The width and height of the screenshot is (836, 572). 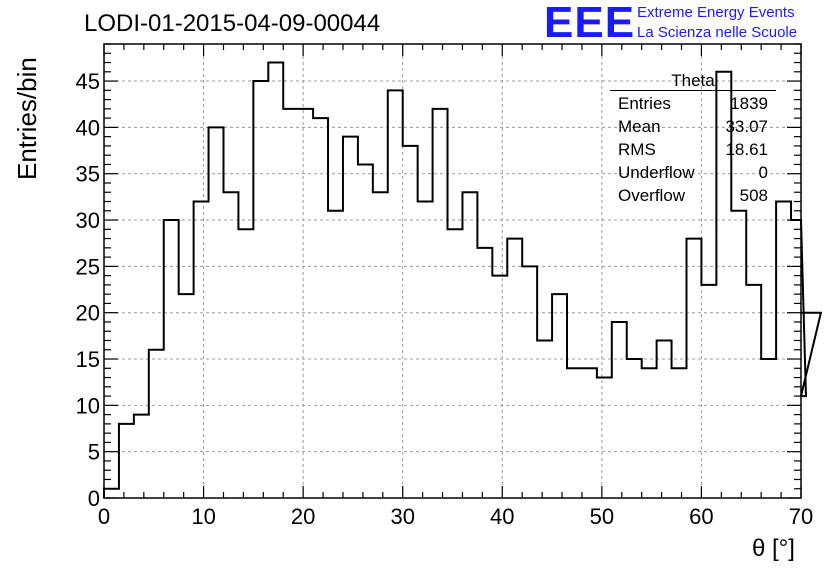 What do you see at coordinates (602, 516) in the screenshot?
I see `x-tick-label: 50` at bounding box center [602, 516].